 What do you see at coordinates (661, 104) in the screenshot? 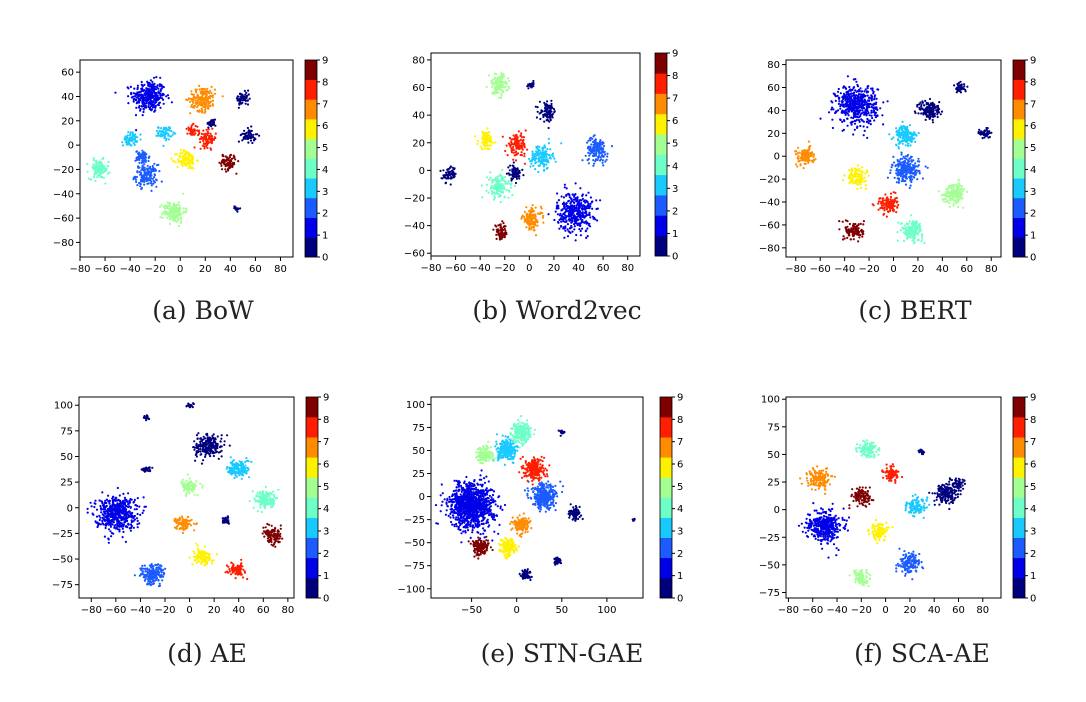
I see `colorbar-segment` at bounding box center [661, 104].